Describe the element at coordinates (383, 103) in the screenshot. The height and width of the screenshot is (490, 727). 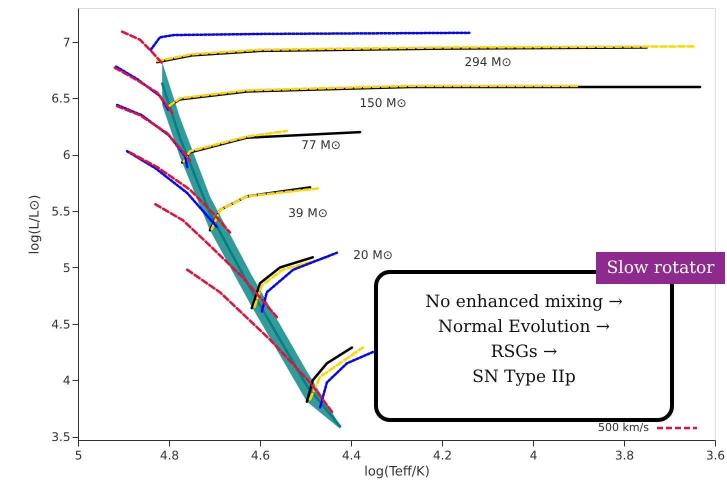
I see `annotation: 150 M⊙` at that location.